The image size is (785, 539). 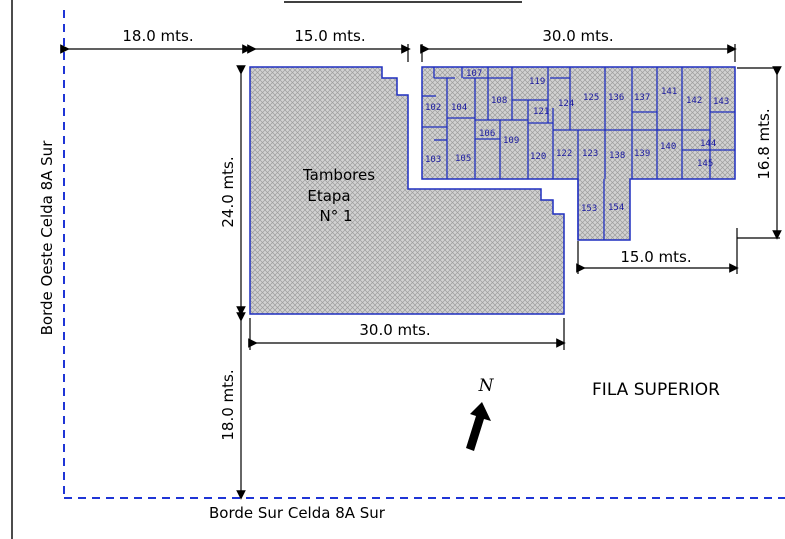 I want to click on dimension-label: 16.8 mts., so click(x=764, y=143).